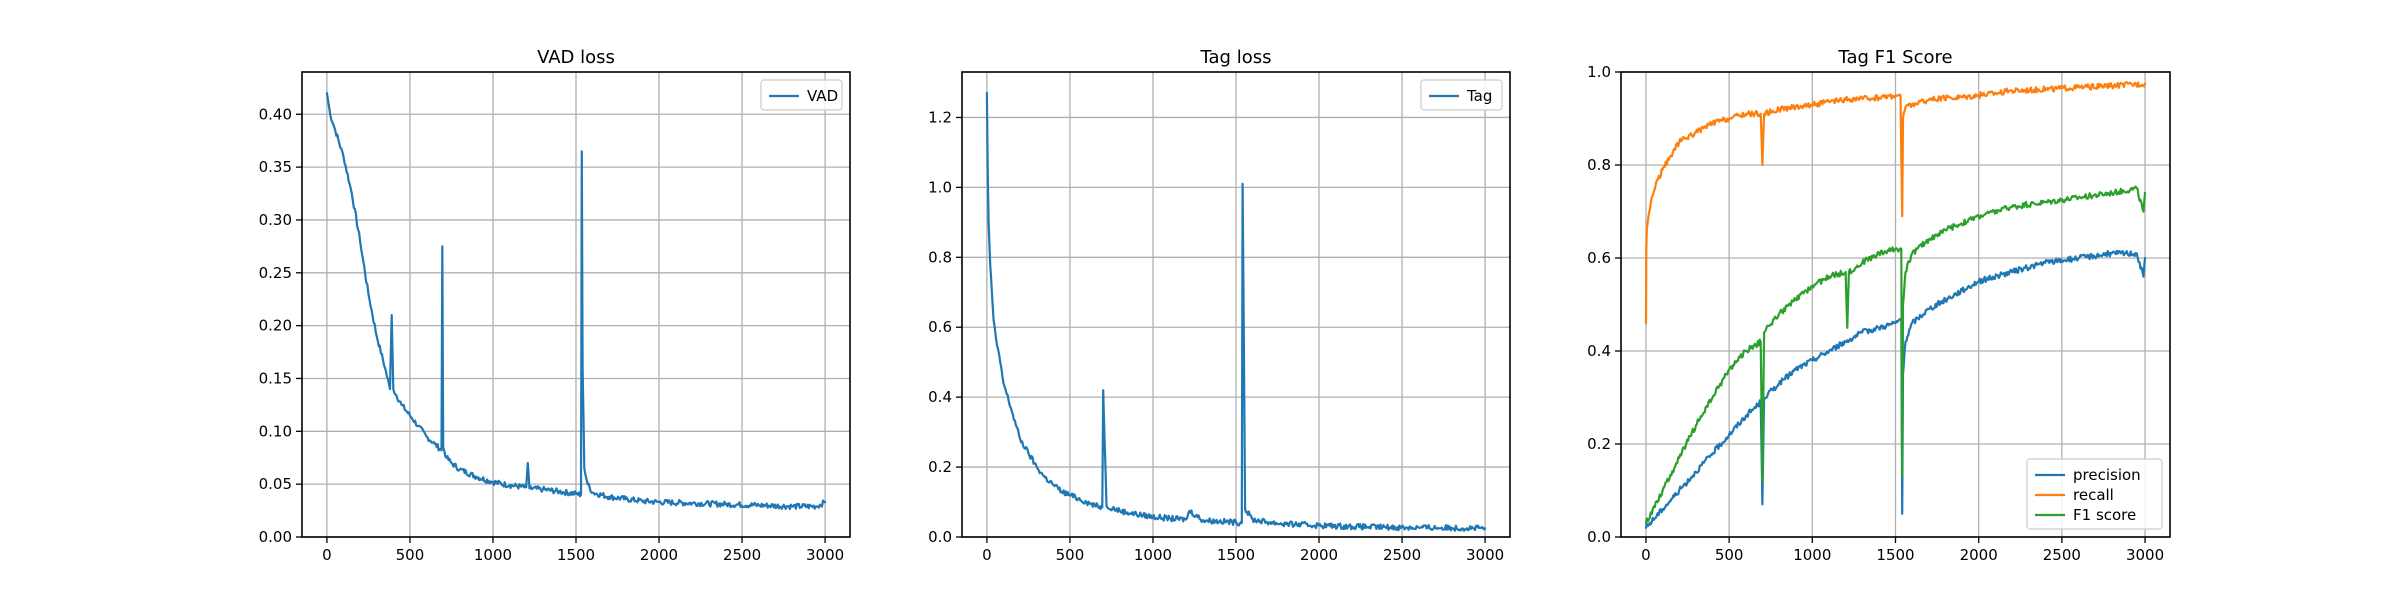 The image size is (2400, 600). What do you see at coordinates (1894, 57) in the screenshot?
I see `chart-title: Tag F1 Score` at bounding box center [1894, 57].